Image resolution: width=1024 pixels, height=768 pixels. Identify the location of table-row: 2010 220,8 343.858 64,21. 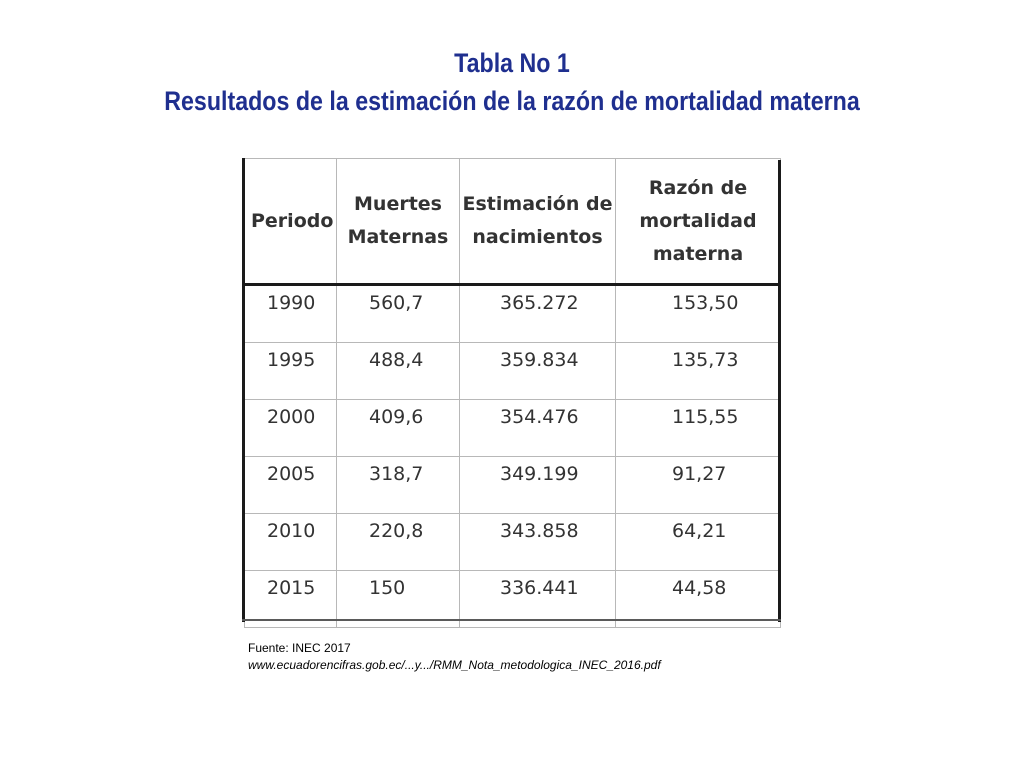
(512, 542).